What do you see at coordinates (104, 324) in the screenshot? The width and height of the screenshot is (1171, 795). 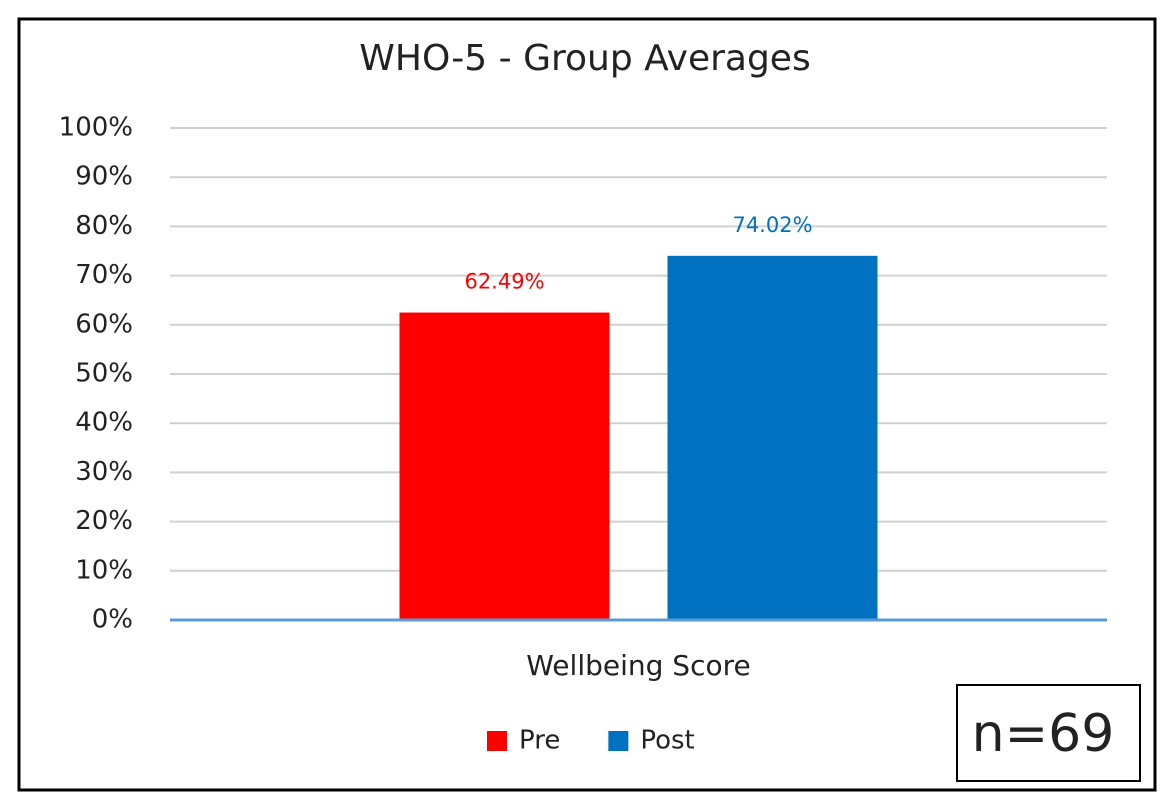 I see `y-tick-label: 60%` at bounding box center [104, 324].